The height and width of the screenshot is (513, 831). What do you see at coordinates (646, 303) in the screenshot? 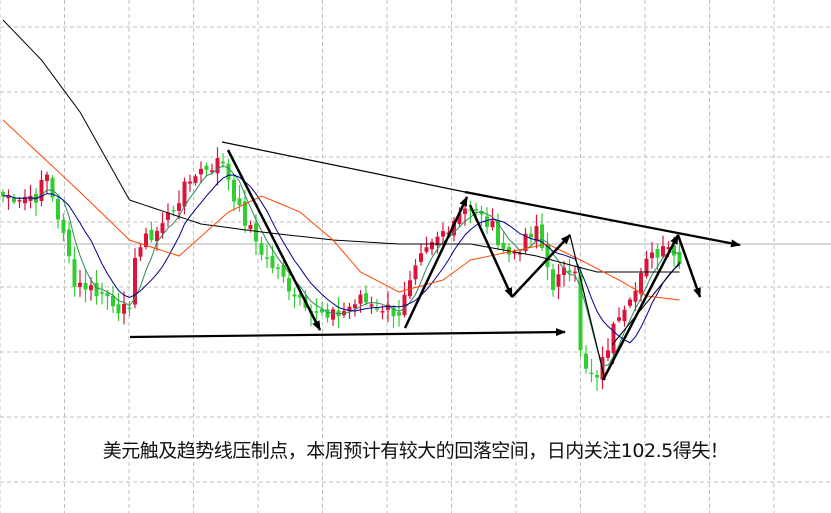
I see `channel-line` at bounding box center [646, 303].